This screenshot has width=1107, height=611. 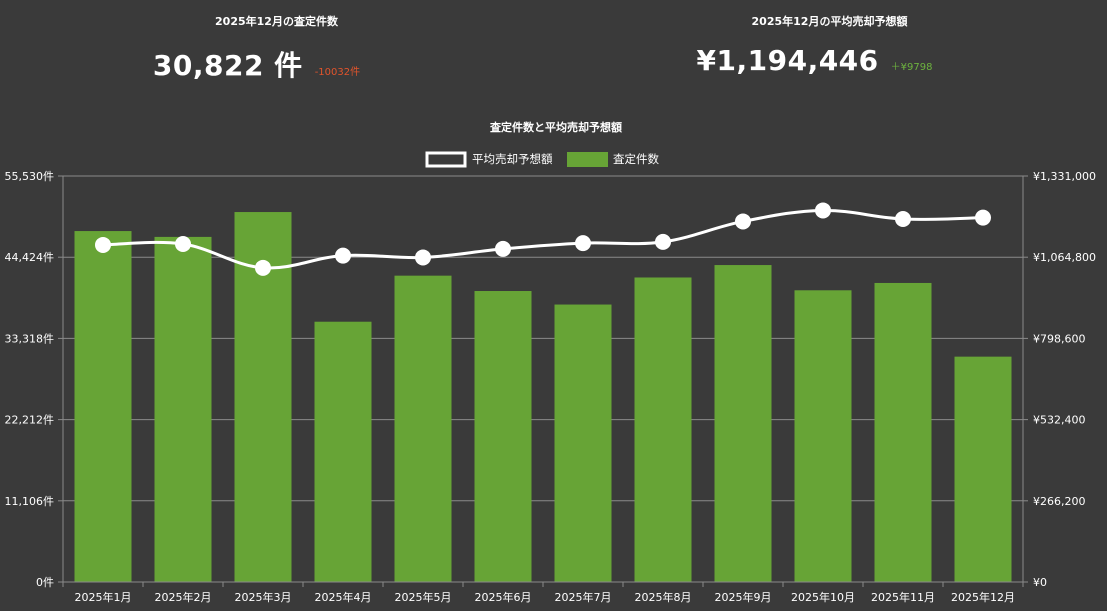 I want to click on x-tick-label: 2025年5月, so click(x=423, y=597).